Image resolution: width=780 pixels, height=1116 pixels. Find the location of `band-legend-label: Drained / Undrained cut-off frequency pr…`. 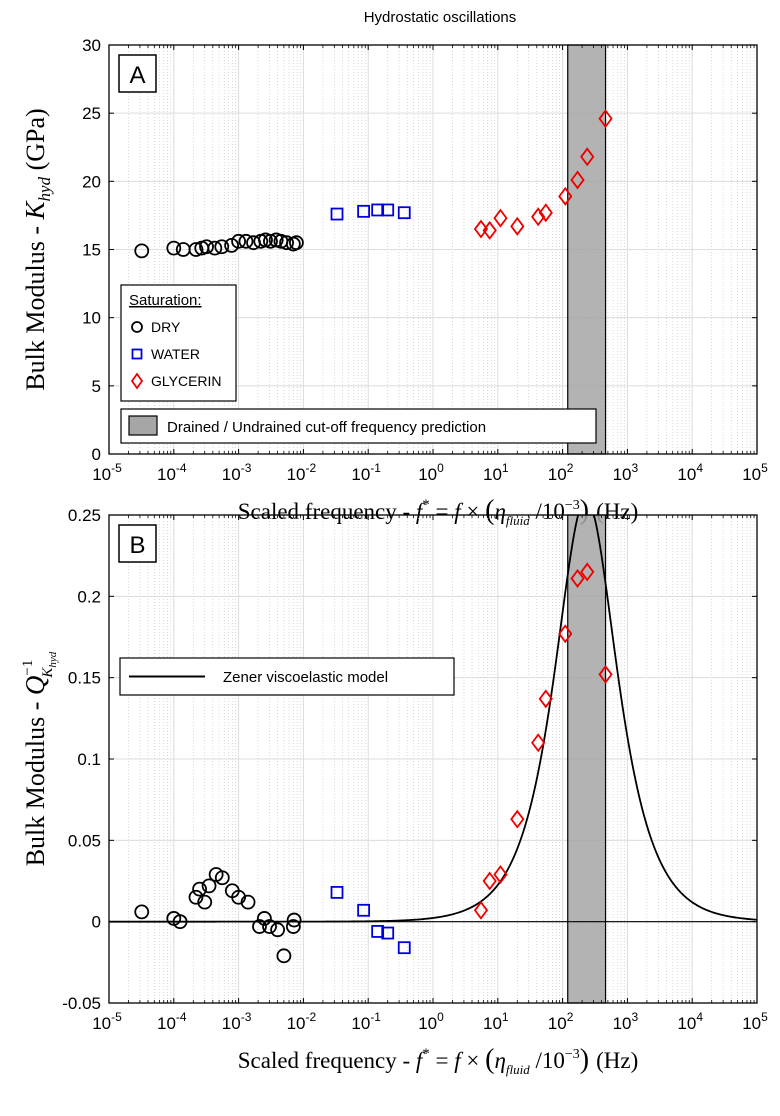

band-legend-label: Drained / Undrained cut-off frequency pr… is located at coordinates (326, 427).